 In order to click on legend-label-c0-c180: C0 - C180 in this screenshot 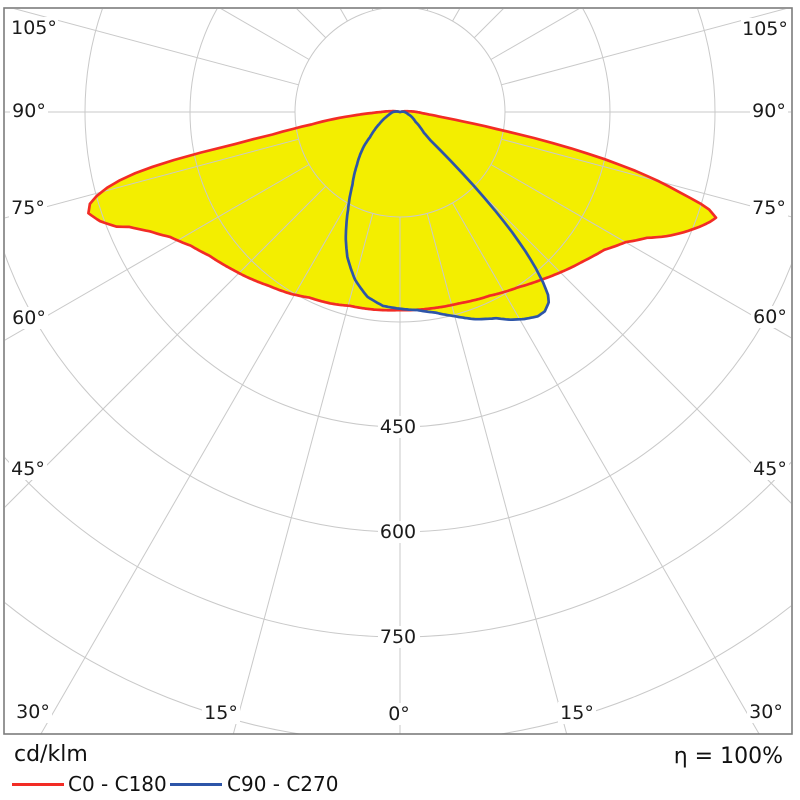, I will do `click(117, 784)`.